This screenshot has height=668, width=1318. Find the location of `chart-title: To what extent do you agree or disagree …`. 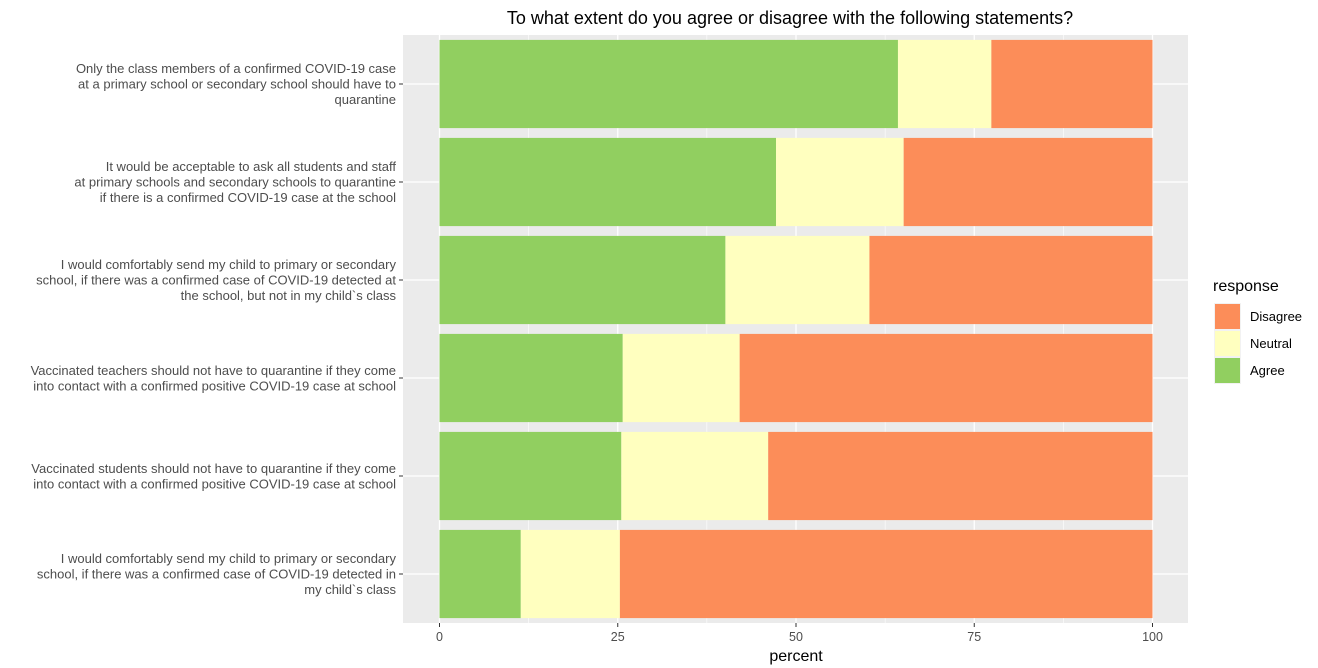

chart-title: To what extent do you agree or disagree … is located at coordinates (790, 18).